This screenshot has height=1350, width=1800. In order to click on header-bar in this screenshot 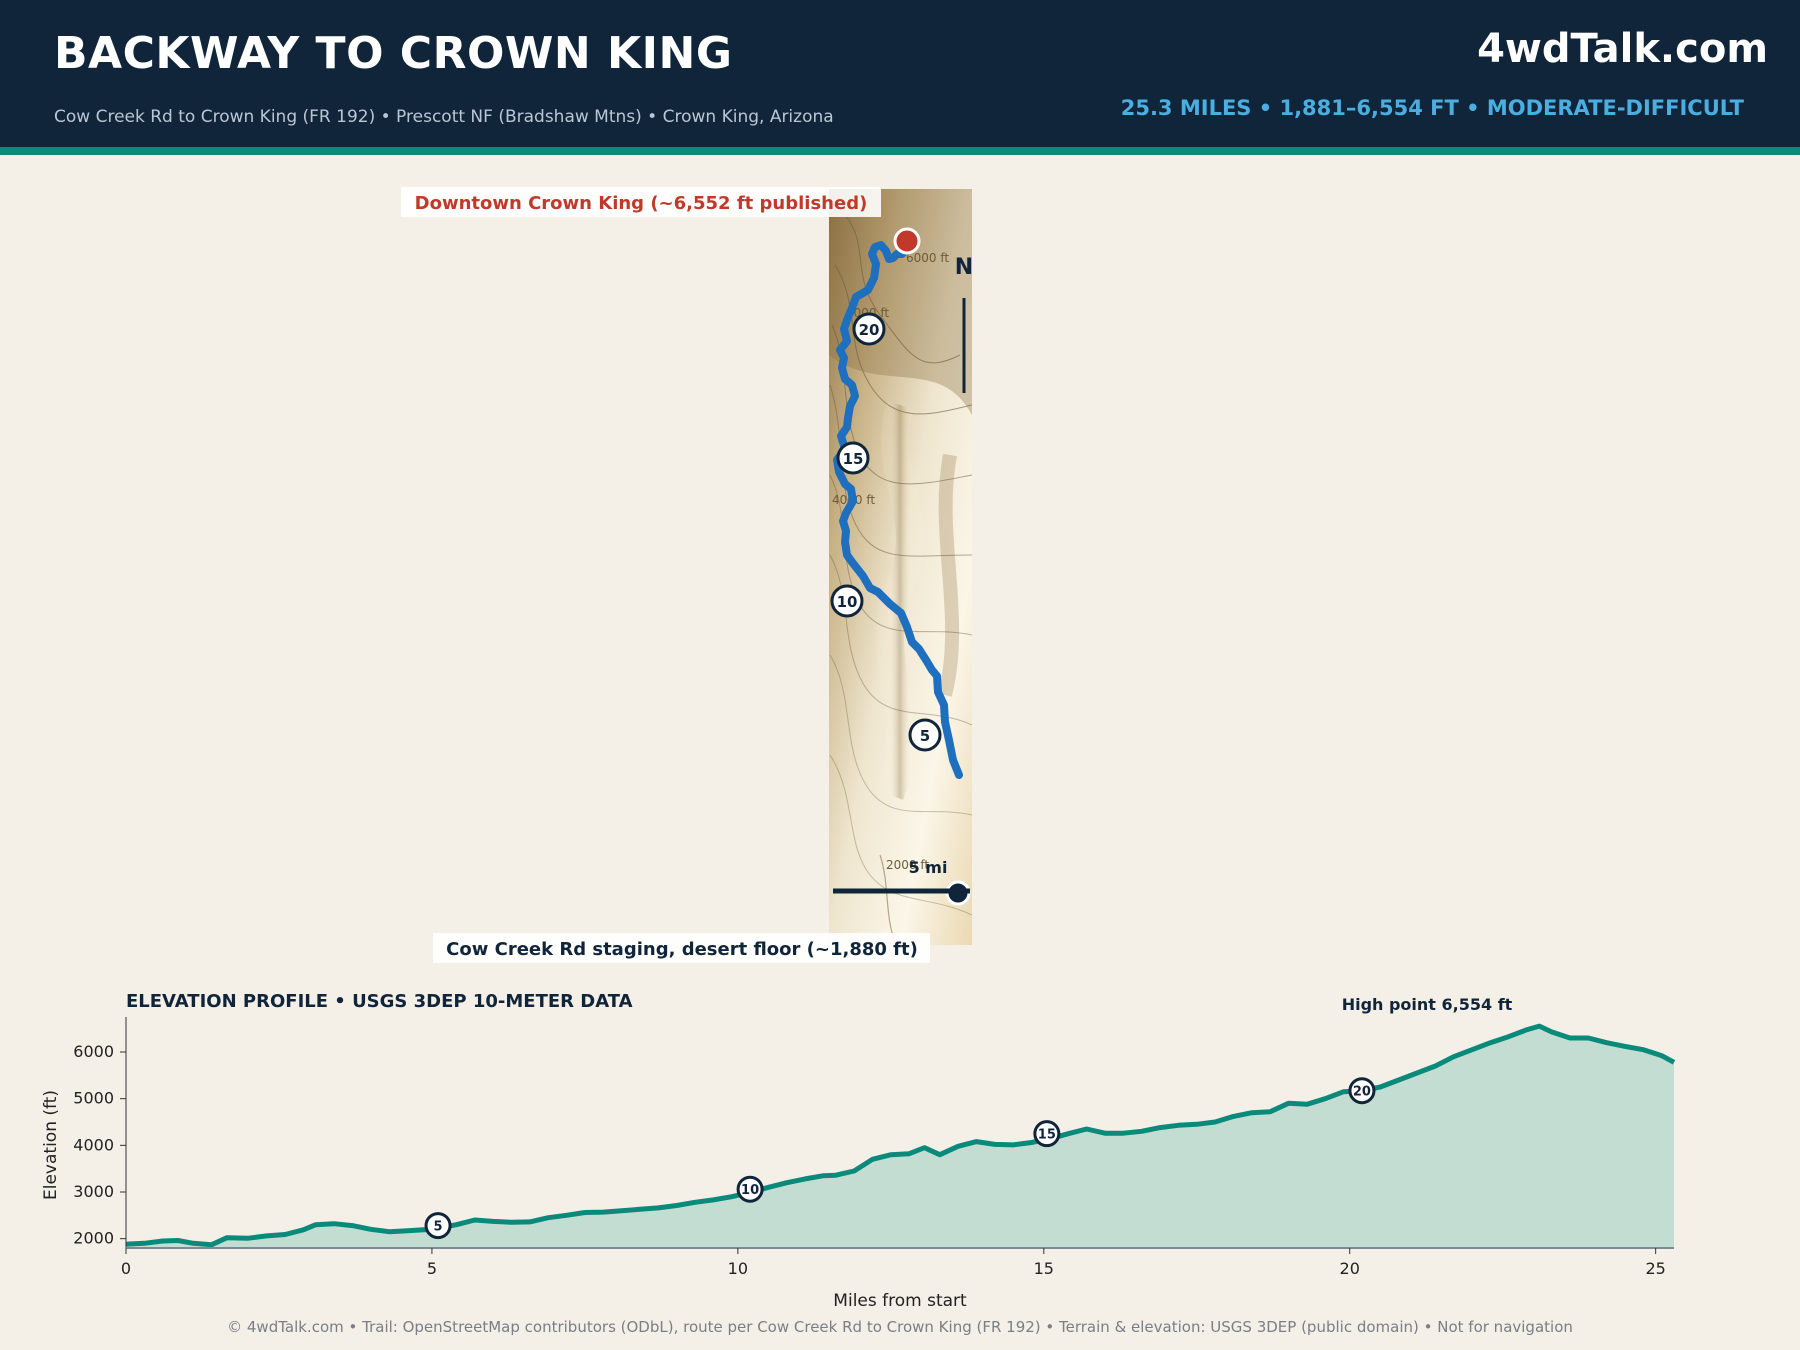, I will do `click(900, 73)`.